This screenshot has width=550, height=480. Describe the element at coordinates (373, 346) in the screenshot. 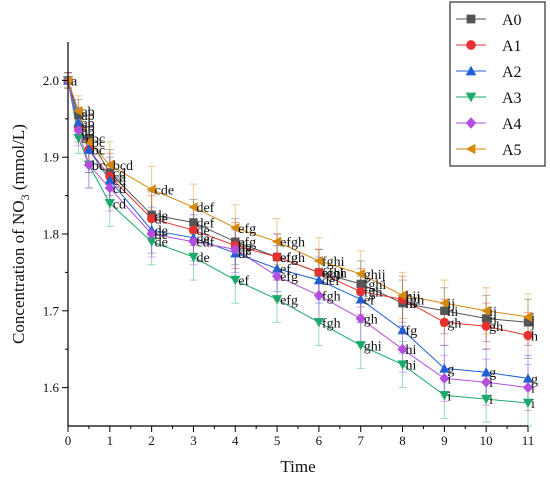

I see `significance-letter-a3: ghi` at that location.